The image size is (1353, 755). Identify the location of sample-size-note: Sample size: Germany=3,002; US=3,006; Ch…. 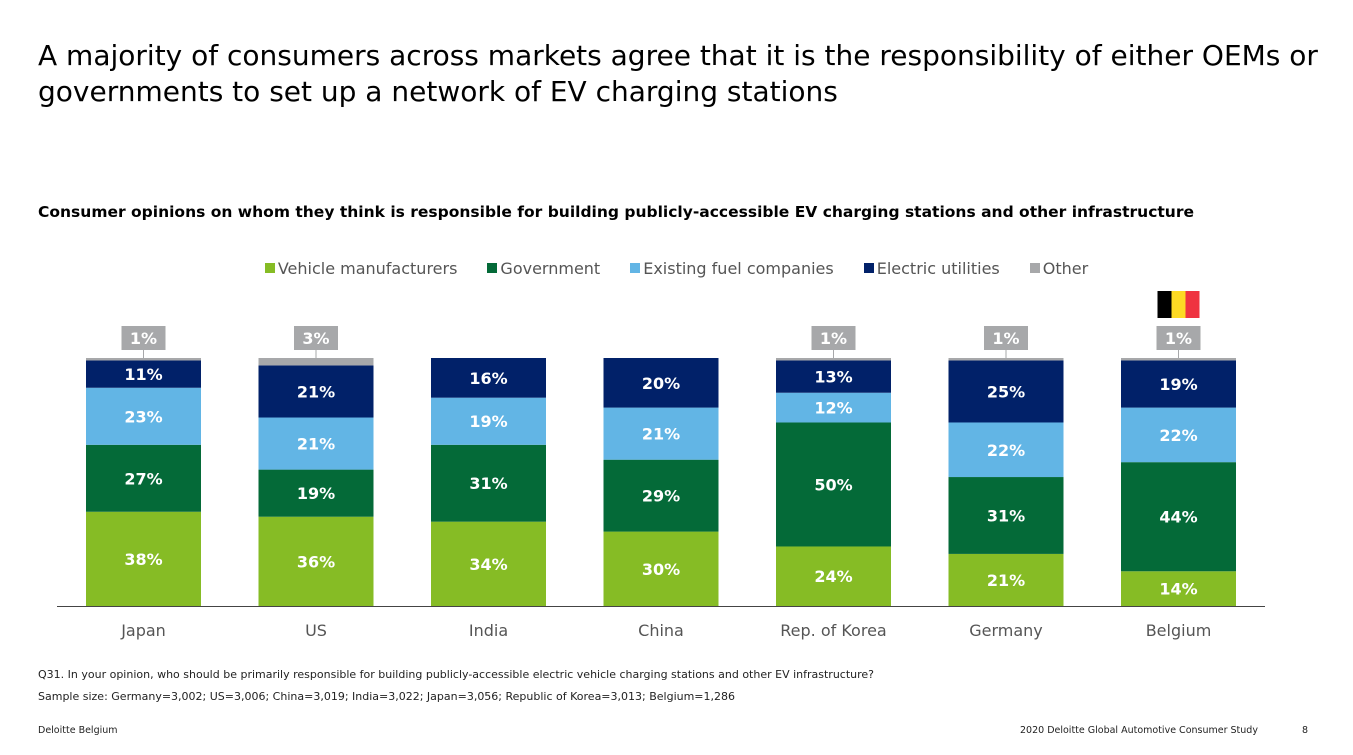
(387, 696).